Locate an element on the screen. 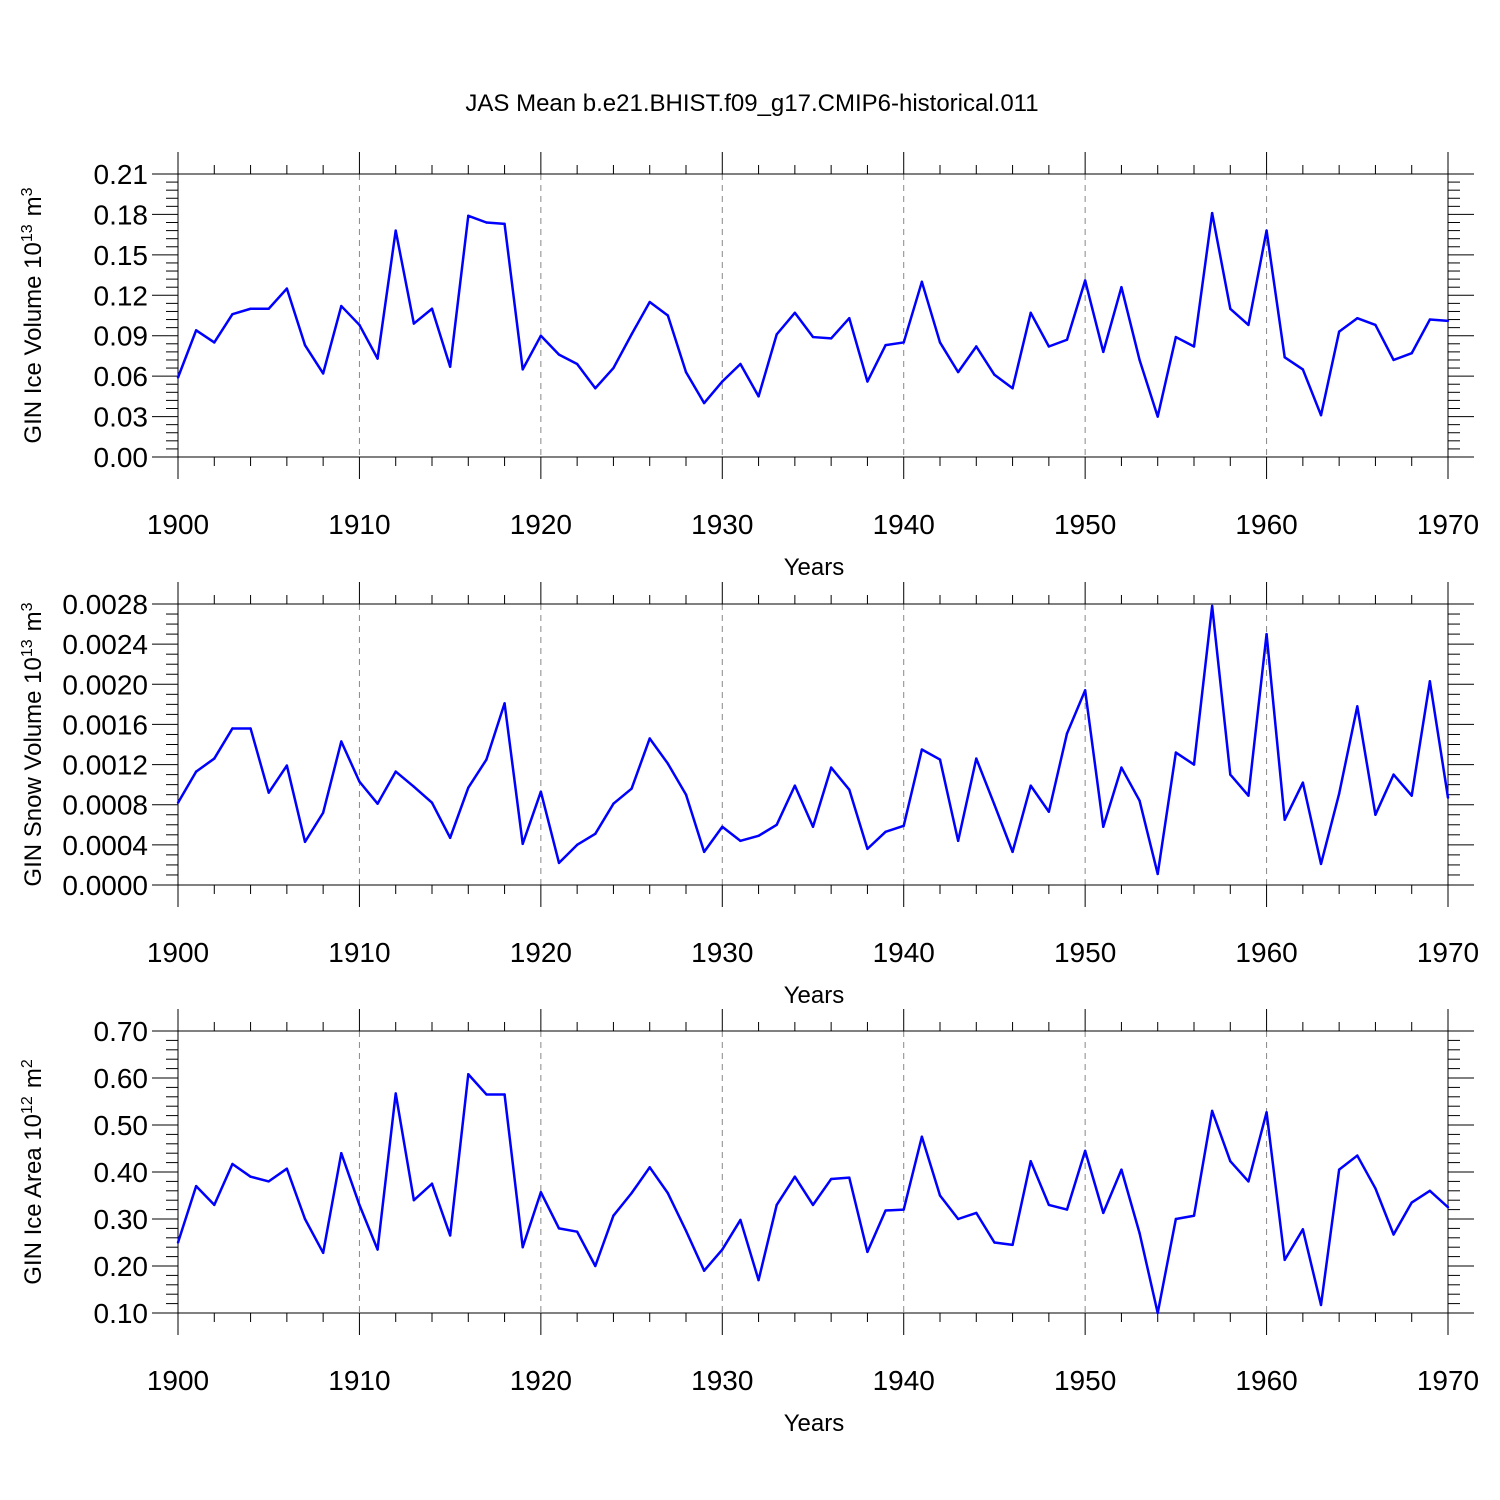  y-tick-label: 0.30 is located at coordinates (121, 1219).